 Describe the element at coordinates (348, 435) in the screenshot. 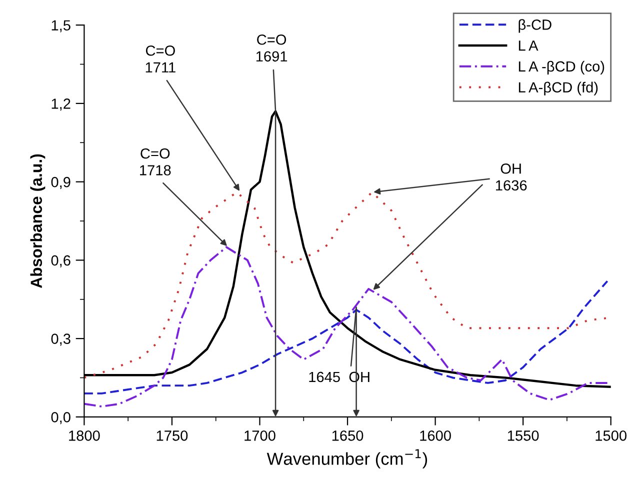

I see `x-tick-label: 1650` at that location.